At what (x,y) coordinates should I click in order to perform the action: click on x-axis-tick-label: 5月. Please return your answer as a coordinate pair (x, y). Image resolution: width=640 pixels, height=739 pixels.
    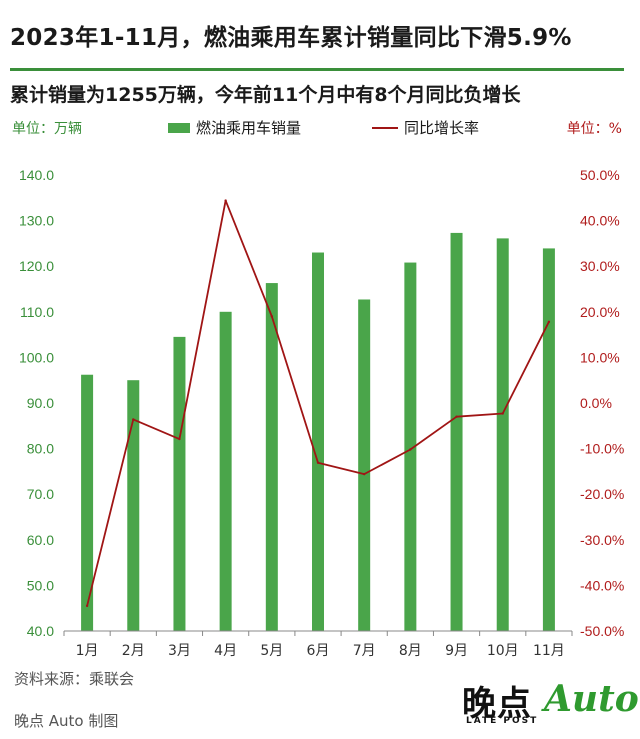
    Looking at the image, I should click on (271, 651).